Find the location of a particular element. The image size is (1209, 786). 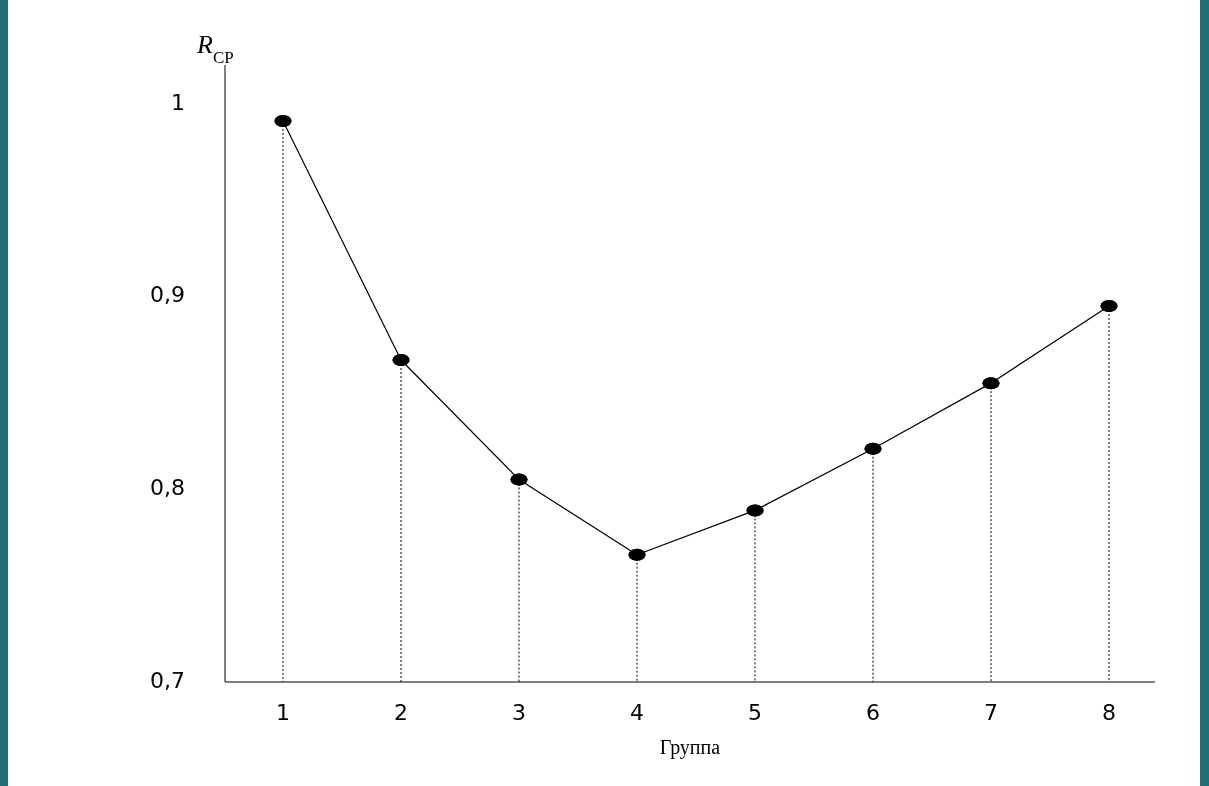

x-tick-label: 6 is located at coordinates (873, 712).